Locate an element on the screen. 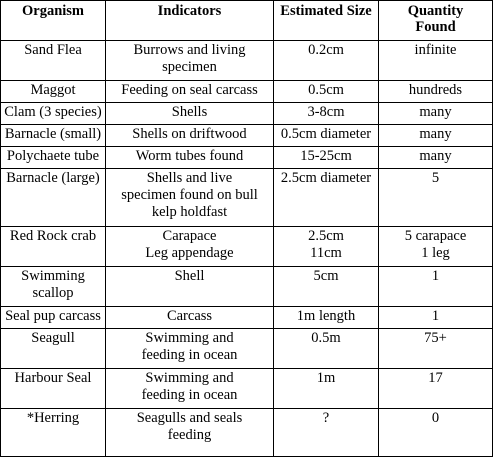 The image size is (493, 459). organism-cell: Sand Flea is located at coordinates (53, 61).